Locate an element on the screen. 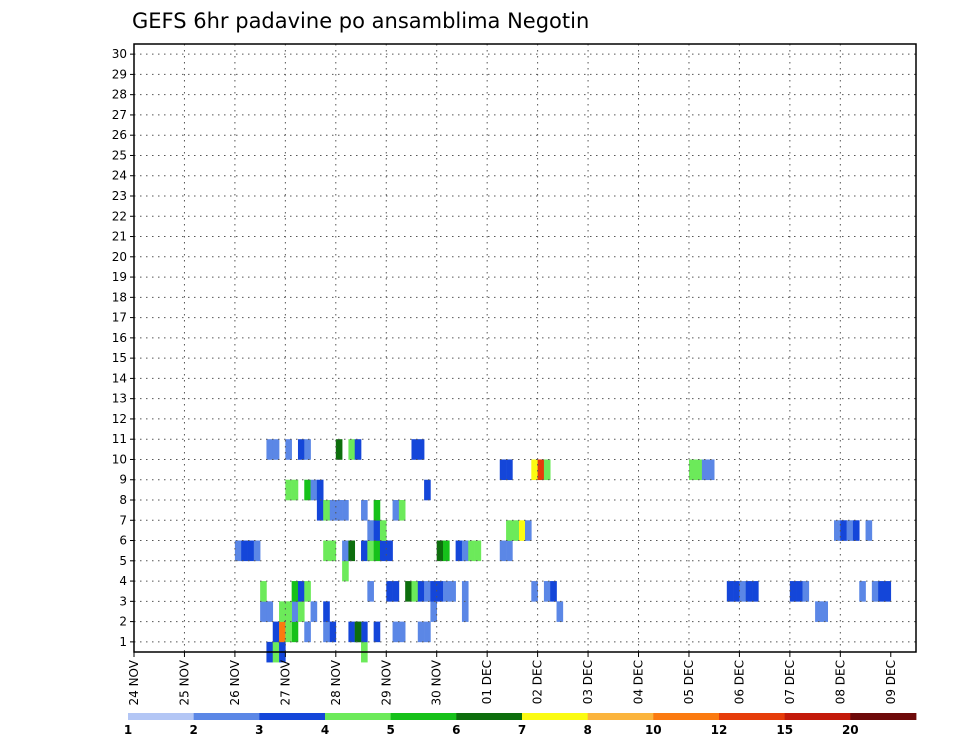 This screenshot has width=960, height=742. y-tick-label: 28 is located at coordinates (119, 95).